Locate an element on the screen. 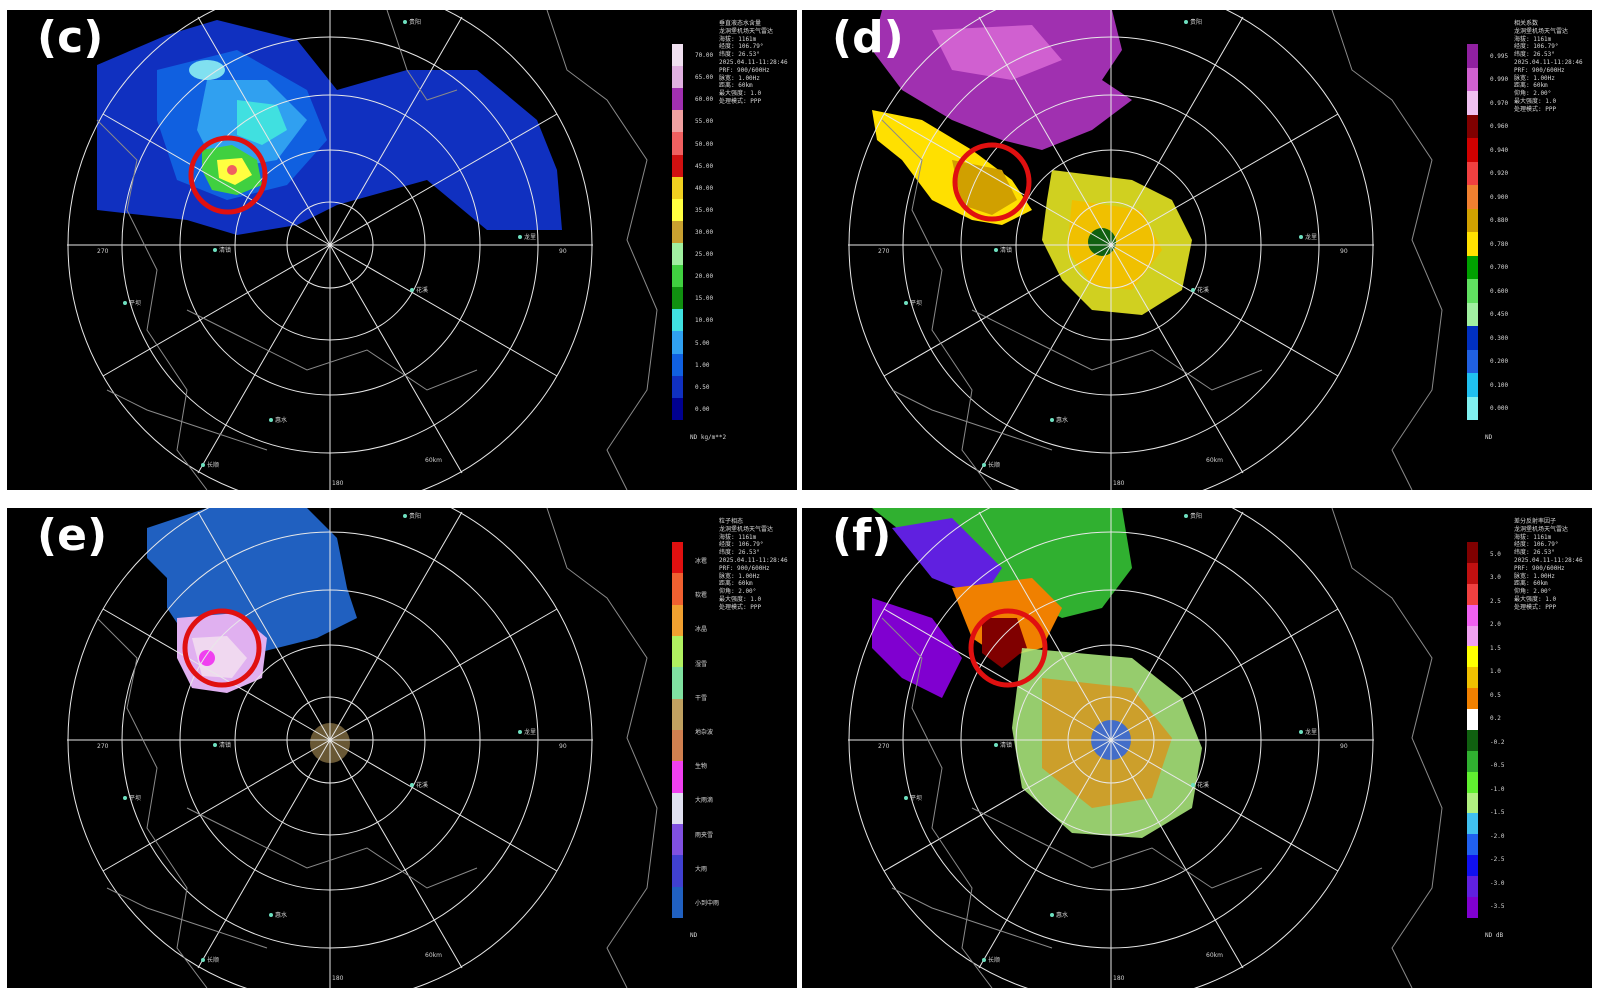 Image resolution: width=1599 pixels, height=998 pixels. colorbar-tick-label: 40.00 is located at coordinates (704, 188).